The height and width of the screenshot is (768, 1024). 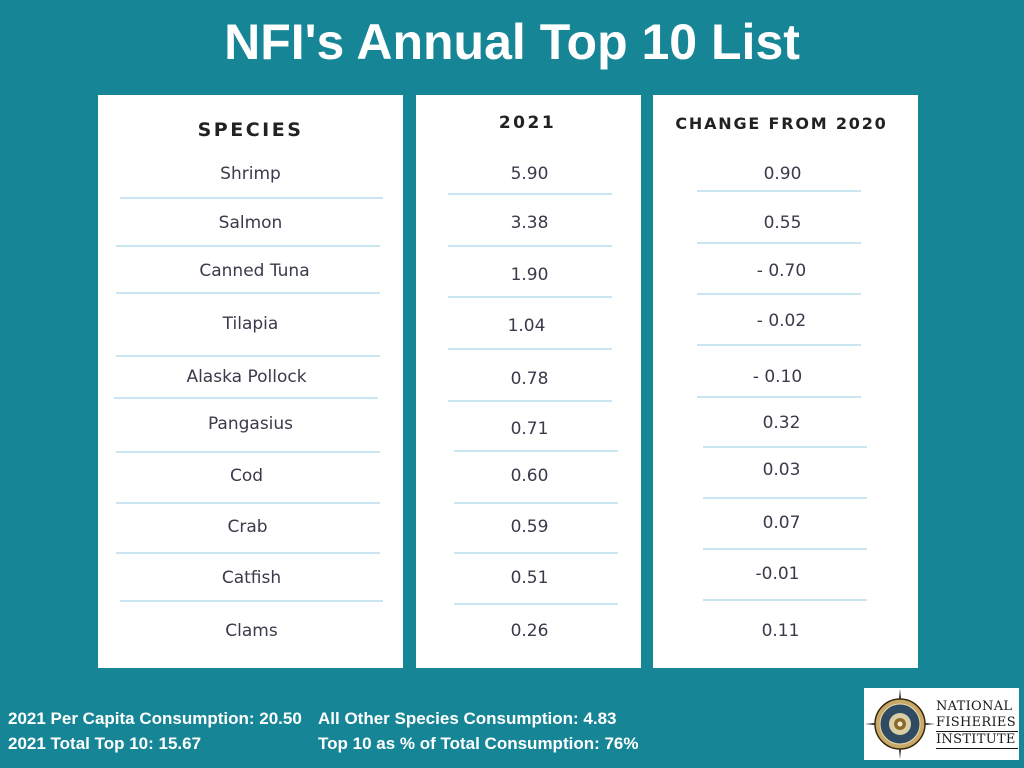 What do you see at coordinates (529, 527) in the screenshot?
I see `value-cell: 0.59` at bounding box center [529, 527].